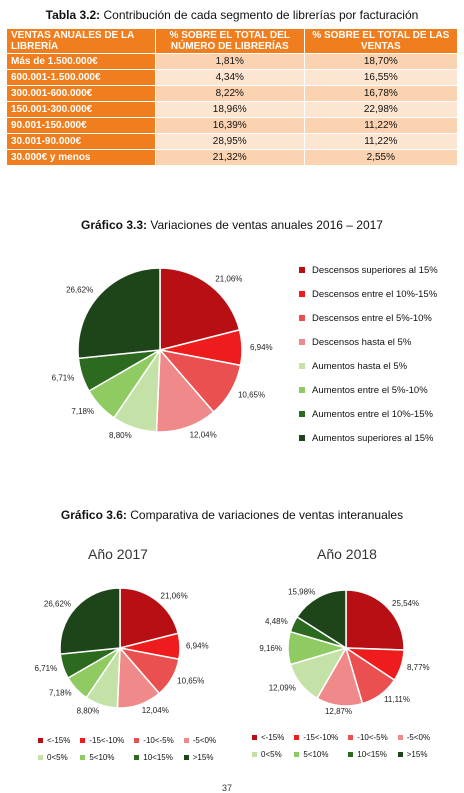 The width and height of the screenshot is (464, 793). Describe the element at coordinates (60, 693) in the screenshot. I see `pie2017-data-label: 7,18%` at that location.